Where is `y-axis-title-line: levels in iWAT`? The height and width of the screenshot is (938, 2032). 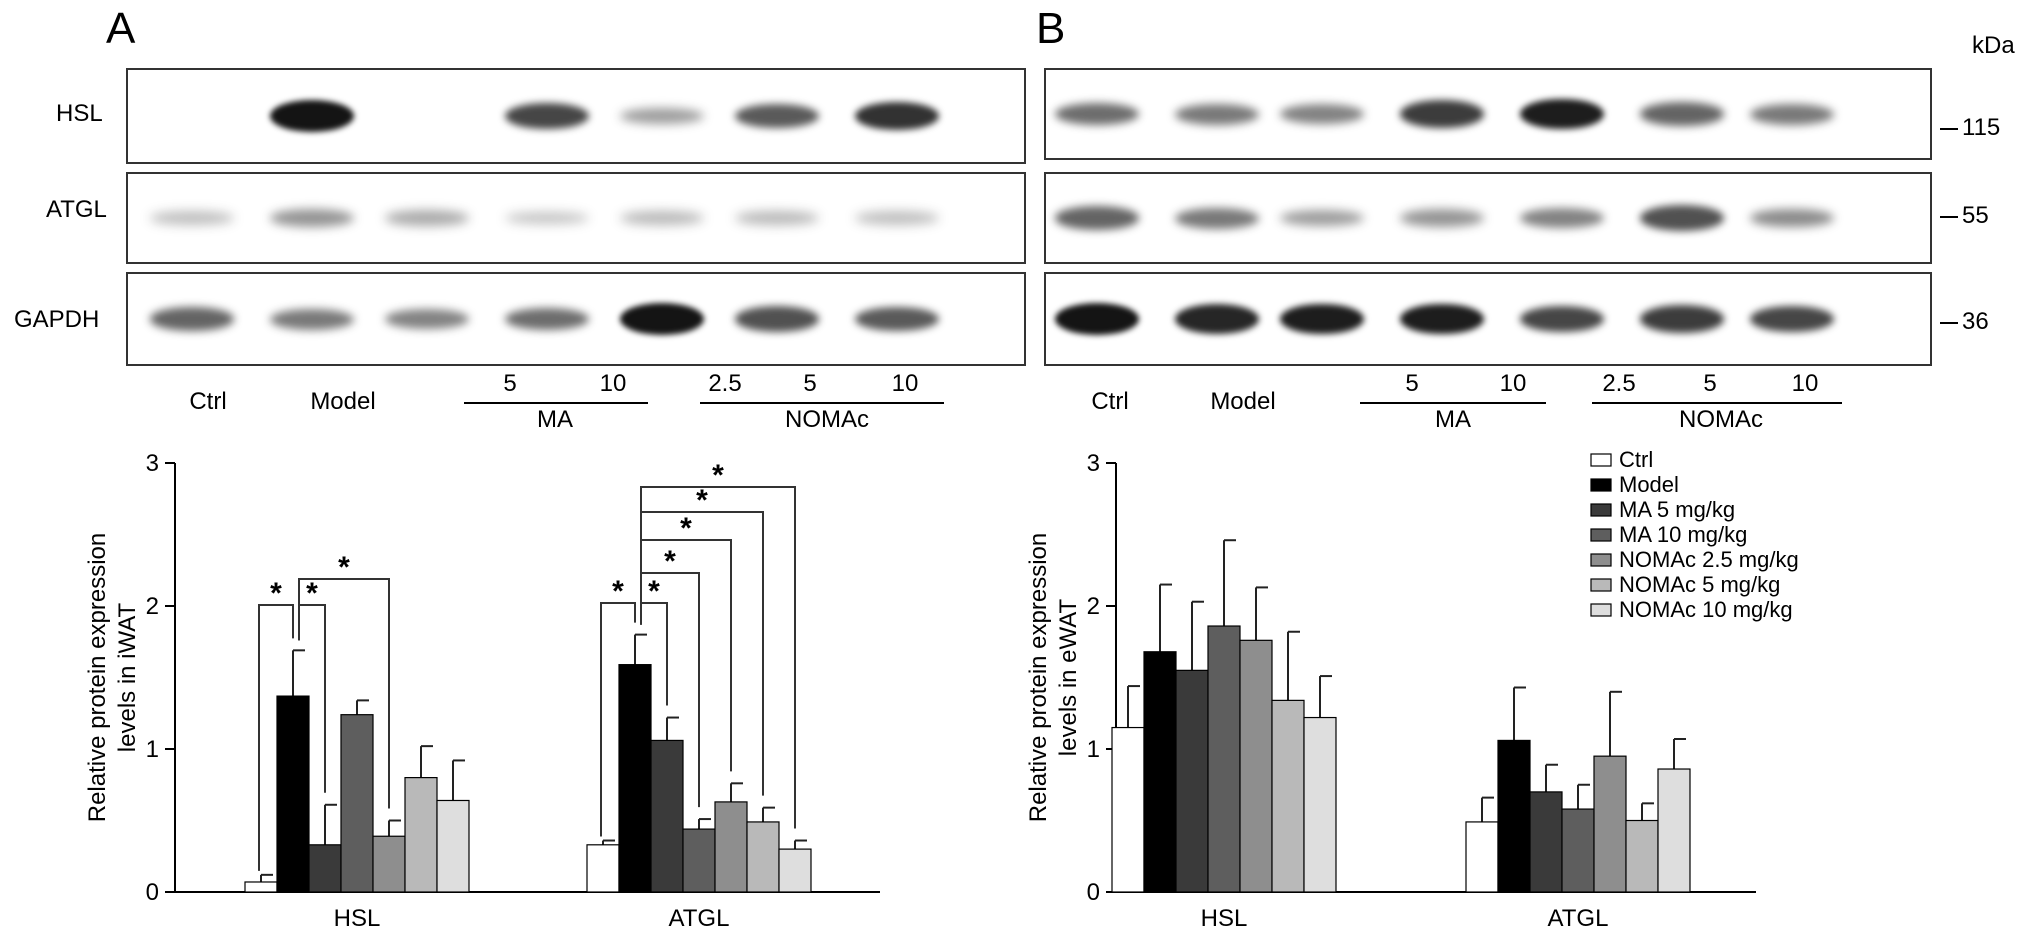 y-axis-title-line: levels in iWAT is located at coordinates (127, 677).